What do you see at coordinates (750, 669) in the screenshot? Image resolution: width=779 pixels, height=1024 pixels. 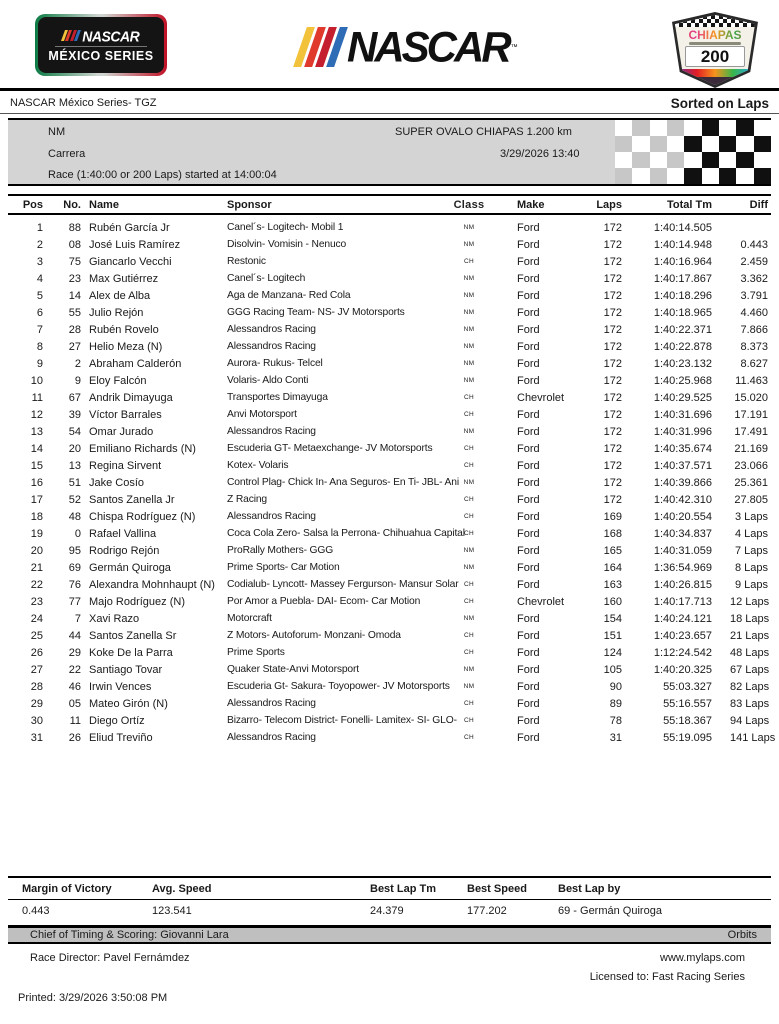 I see `cell-diff: 67 Laps` at bounding box center [750, 669].